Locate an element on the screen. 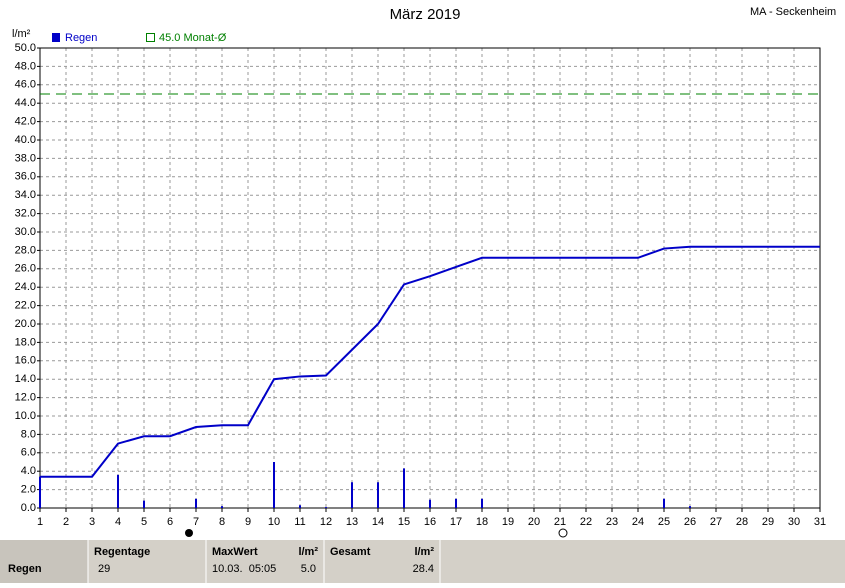  y-tick-label: 16.0 is located at coordinates (25, 361).